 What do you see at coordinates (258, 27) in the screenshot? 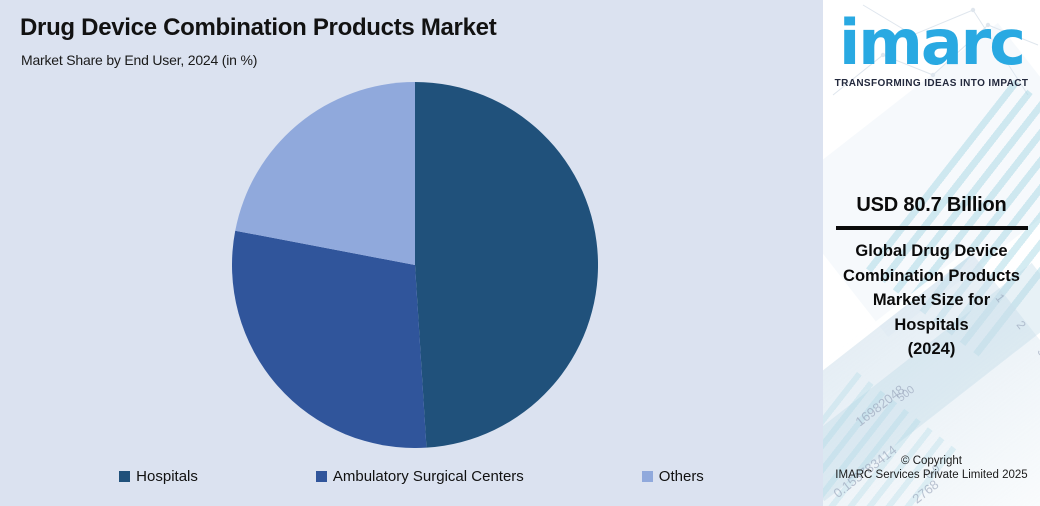
I see `page-title: Drug Device Combination Products Market` at bounding box center [258, 27].